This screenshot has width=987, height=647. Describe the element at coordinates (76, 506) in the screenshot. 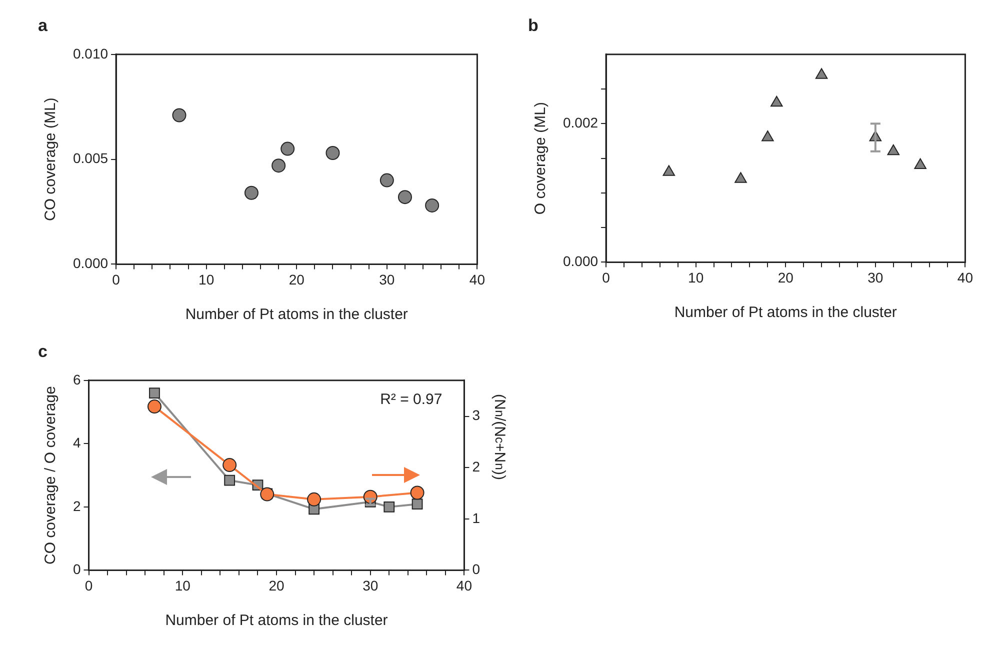

I see `y-tick-label: 2` at that location.